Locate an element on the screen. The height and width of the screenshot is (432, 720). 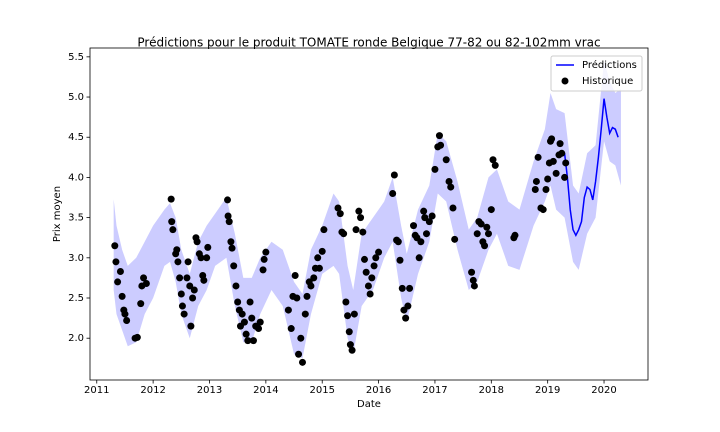
y-axis-label: Prix moyen is located at coordinates (57, 214).